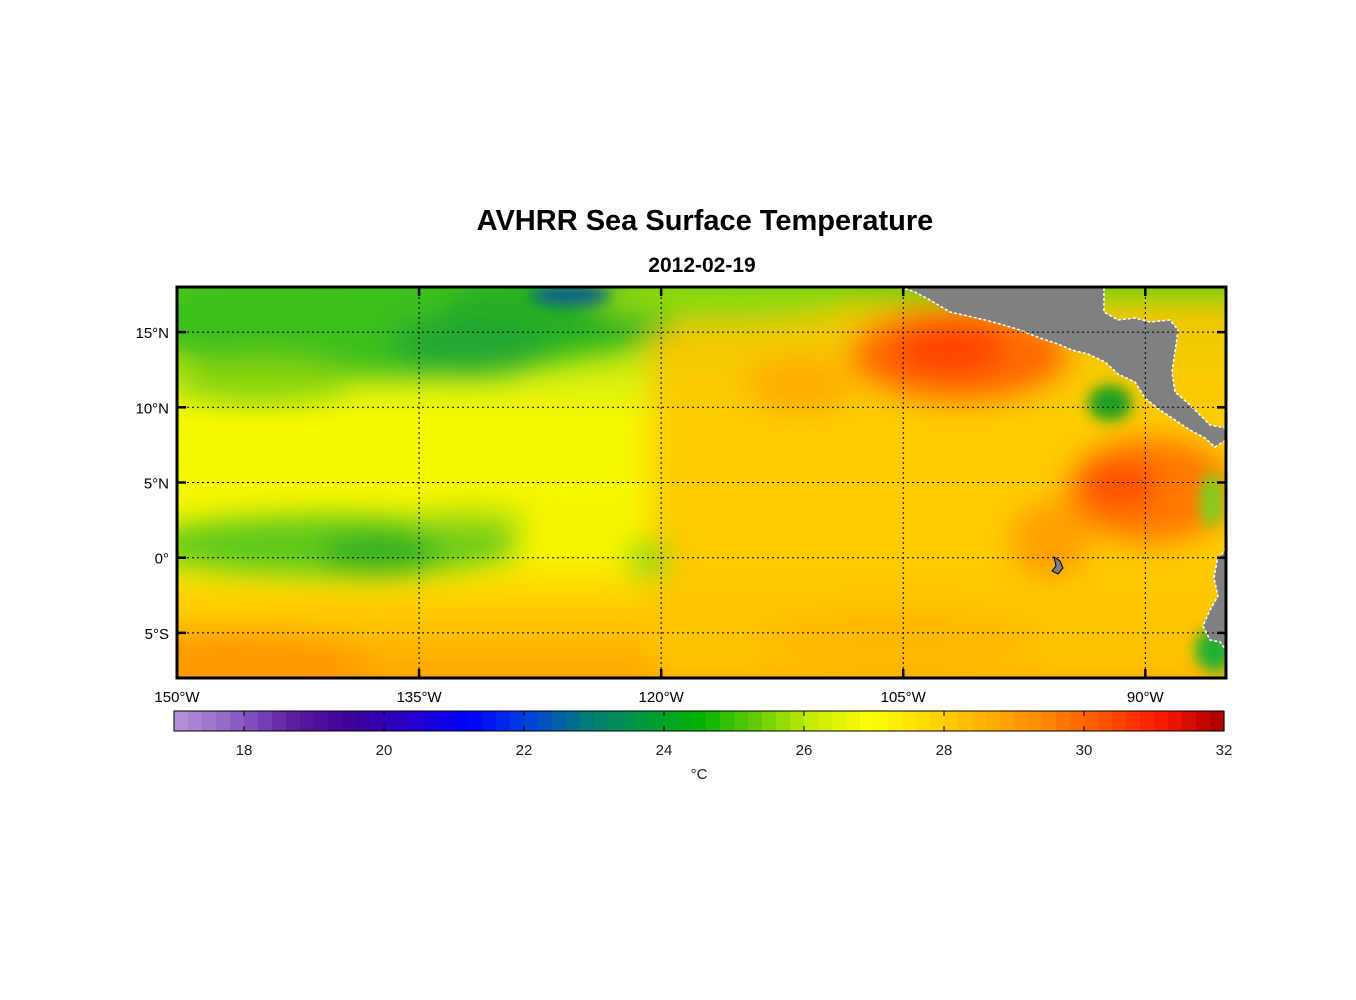  I want to click on lat-labels: 15°N 10°N 5°N 0° 5°S, so click(152, 484).